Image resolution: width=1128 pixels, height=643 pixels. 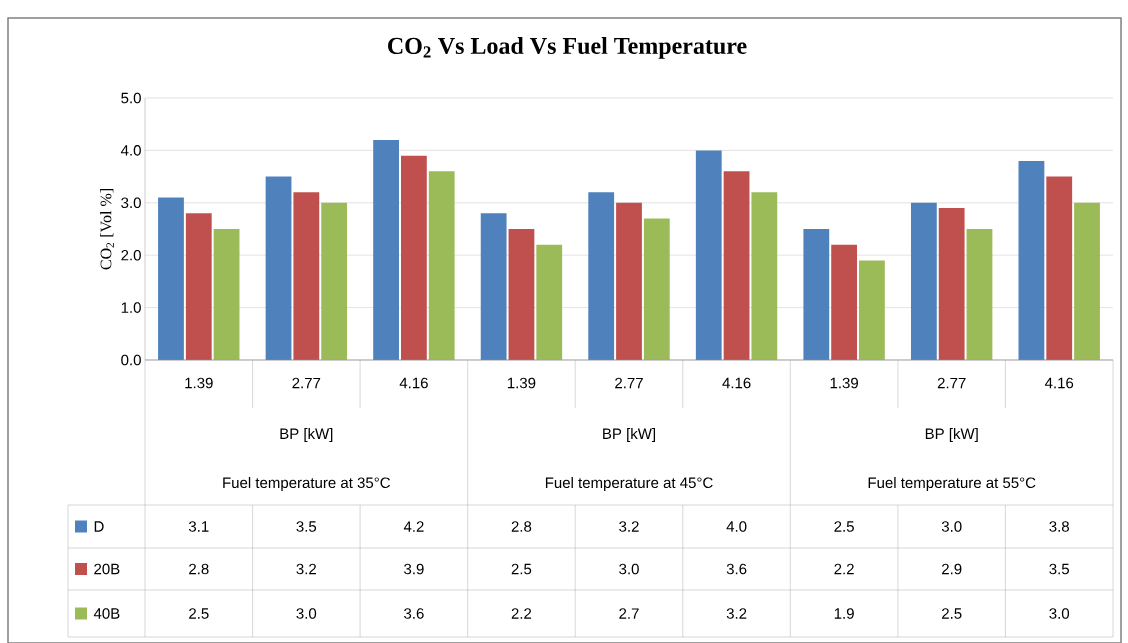 I want to click on data-label: 3.8, so click(x=1059, y=526).